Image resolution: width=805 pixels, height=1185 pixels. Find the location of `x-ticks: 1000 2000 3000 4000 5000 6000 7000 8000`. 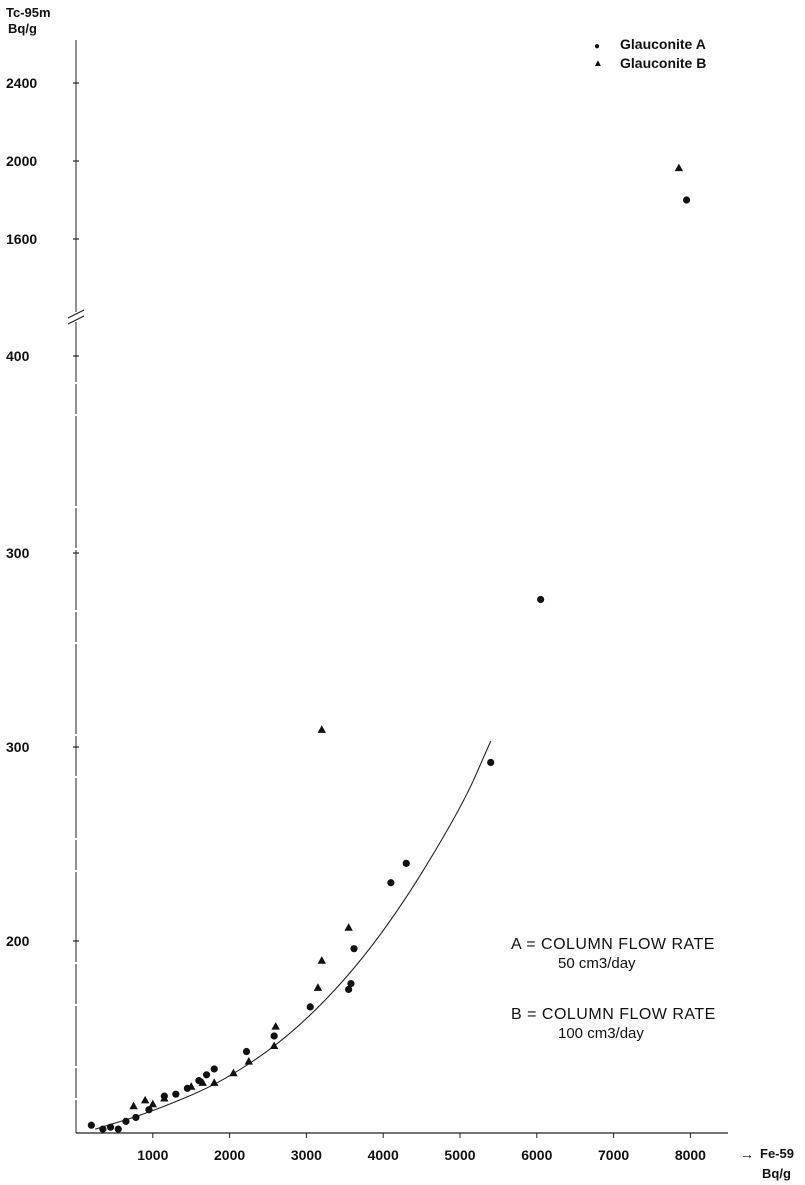

x-ticks: 1000 2000 3000 4000 5000 6000 7000 8000 is located at coordinates (421, 1148).